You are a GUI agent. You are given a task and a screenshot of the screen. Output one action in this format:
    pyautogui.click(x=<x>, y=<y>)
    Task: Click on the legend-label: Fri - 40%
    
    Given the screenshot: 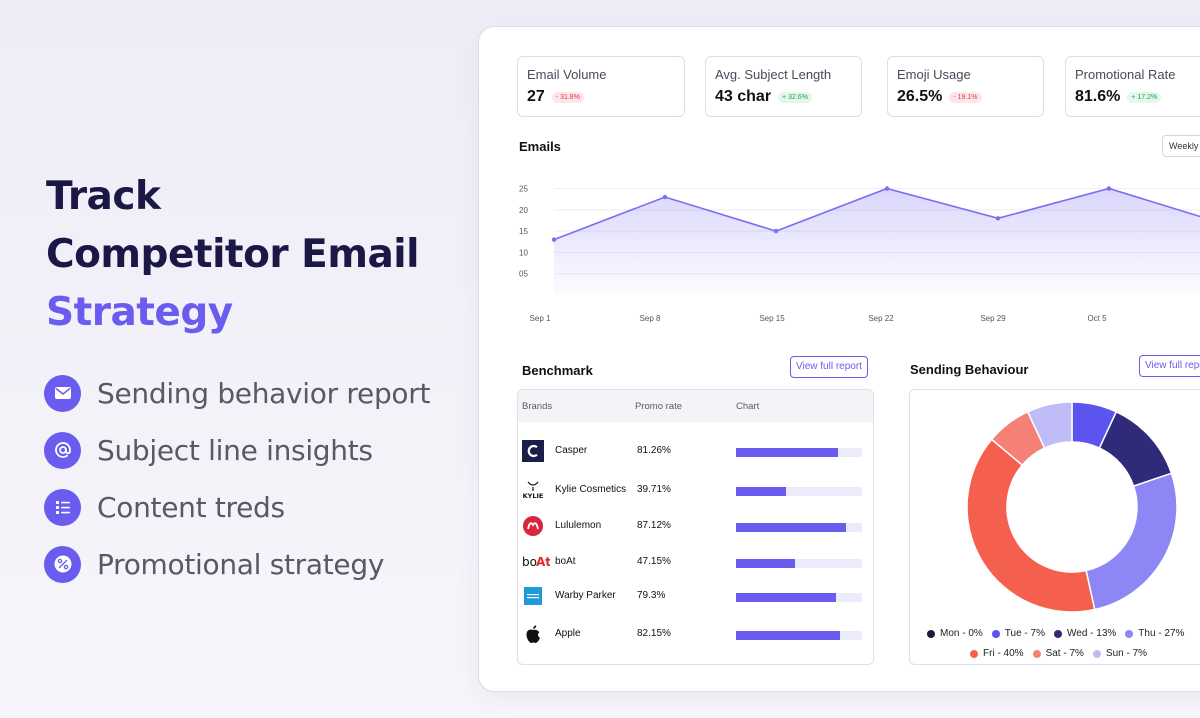 What is the action you would take?
    pyautogui.click(x=1003, y=653)
    